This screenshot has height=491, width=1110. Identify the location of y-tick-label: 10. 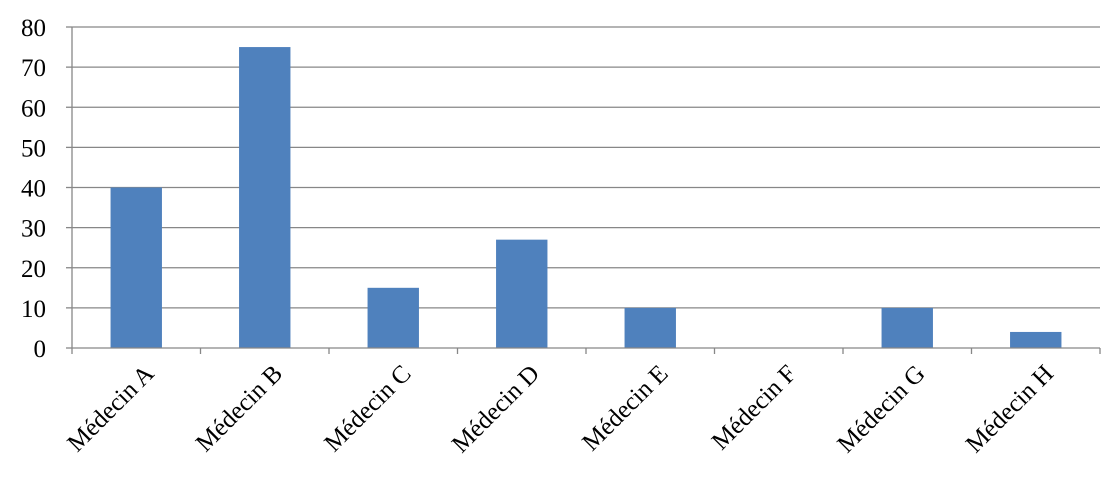
(33, 309).